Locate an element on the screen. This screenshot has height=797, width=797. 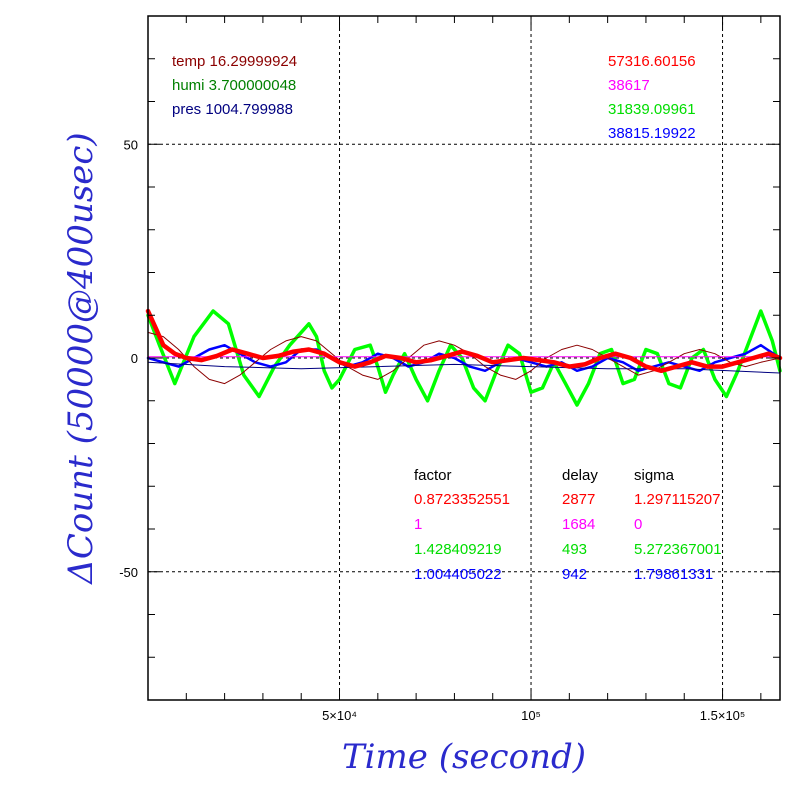
fit-table-cell: 1.297115207 is located at coordinates (677, 499).